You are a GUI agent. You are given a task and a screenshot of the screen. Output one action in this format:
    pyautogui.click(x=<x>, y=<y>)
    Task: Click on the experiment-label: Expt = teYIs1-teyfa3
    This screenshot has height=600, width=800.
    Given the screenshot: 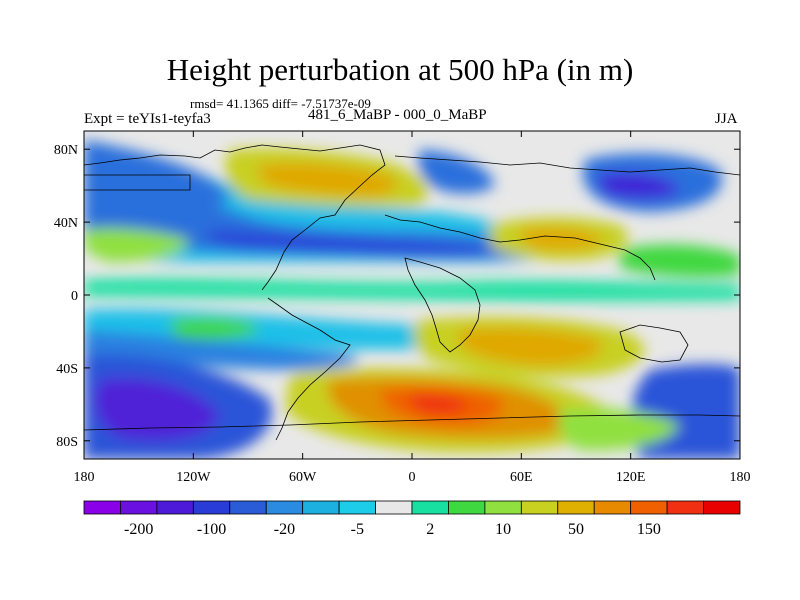 What is the action you would take?
    pyautogui.click(x=147, y=119)
    